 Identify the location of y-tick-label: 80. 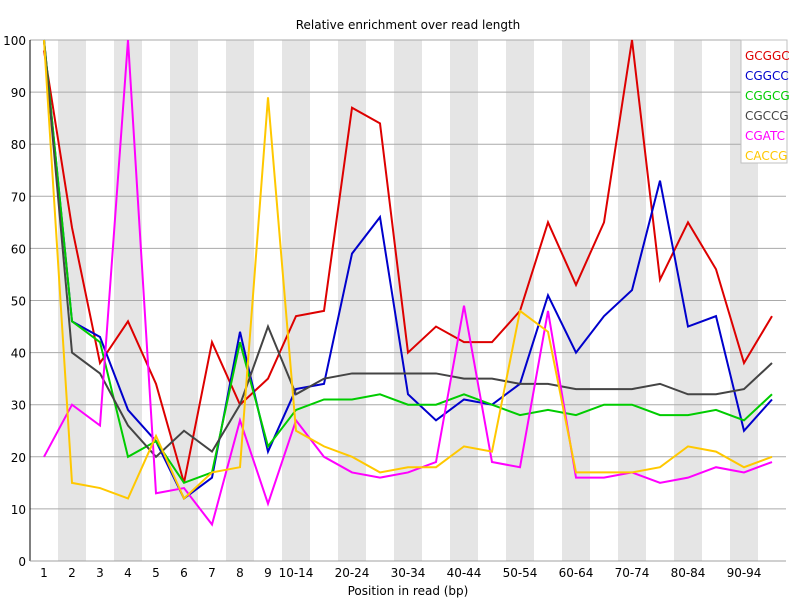
(18, 145).